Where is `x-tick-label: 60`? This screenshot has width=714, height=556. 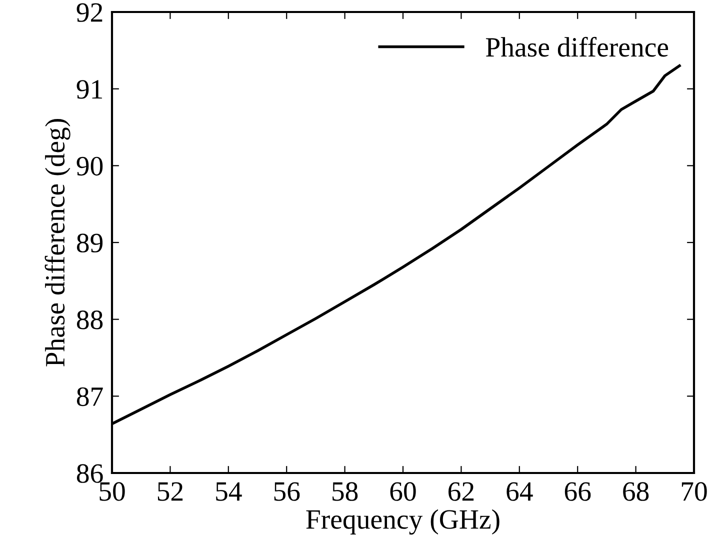
x-tick-label: 60 is located at coordinates (403, 491).